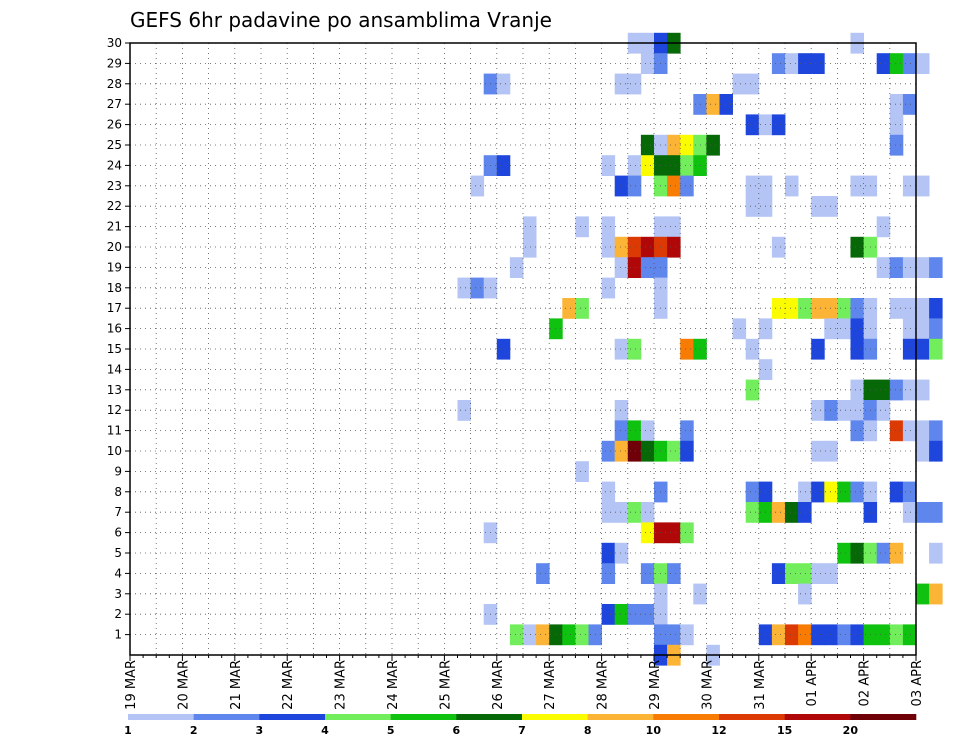 Image resolution: width=960 pixels, height=742 pixels. What do you see at coordinates (288, 685) in the screenshot?
I see `x-tick-label: 22 MAR` at bounding box center [288, 685].